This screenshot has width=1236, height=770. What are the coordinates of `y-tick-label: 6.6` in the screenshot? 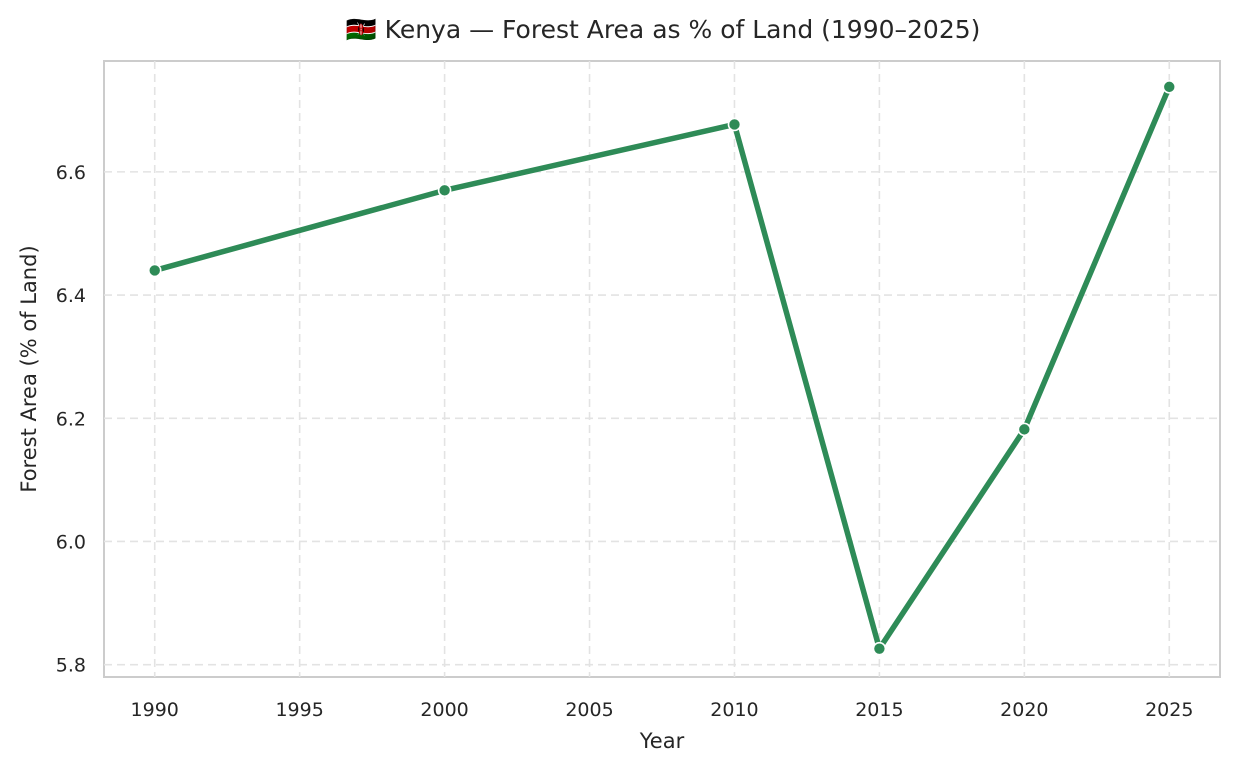 It's located at (71, 173).